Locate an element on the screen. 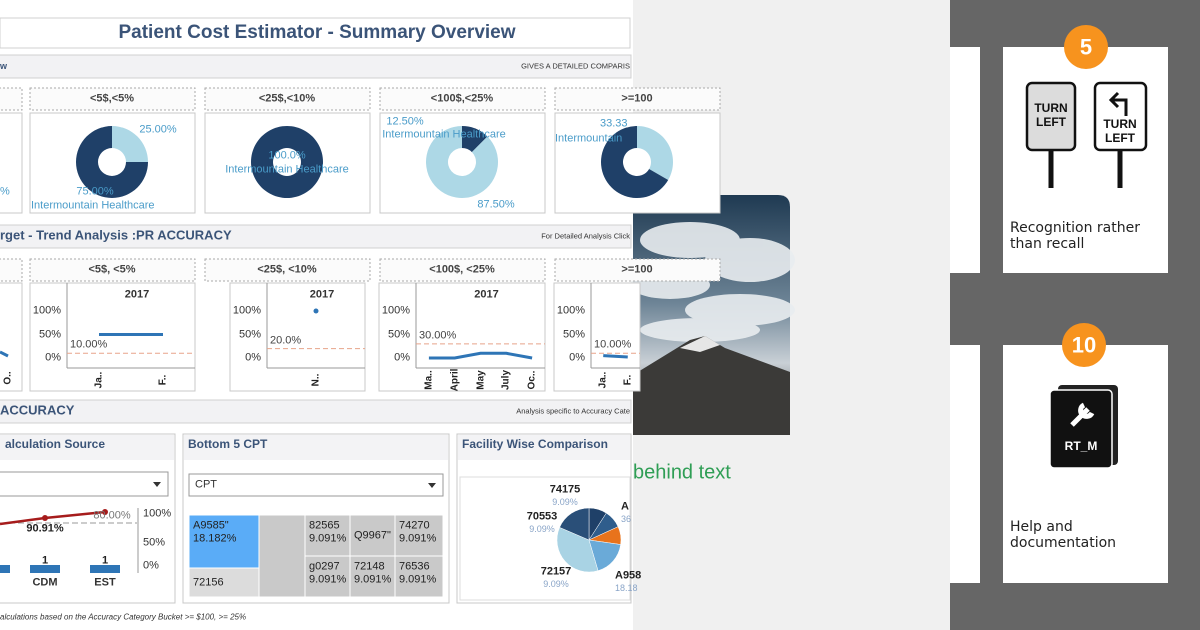  cell-code: Q9967" is located at coordinates (372, 535).